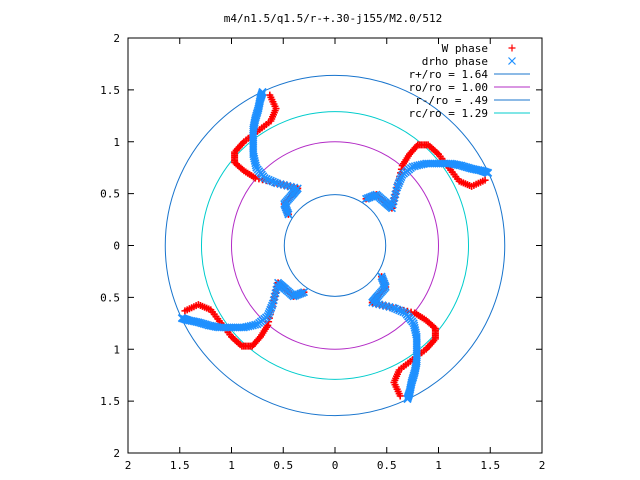 The image size is (640, 480). Describe the element at coordinates (465, 48) in the screenshot. I see `legend-label: W phase` at that location.